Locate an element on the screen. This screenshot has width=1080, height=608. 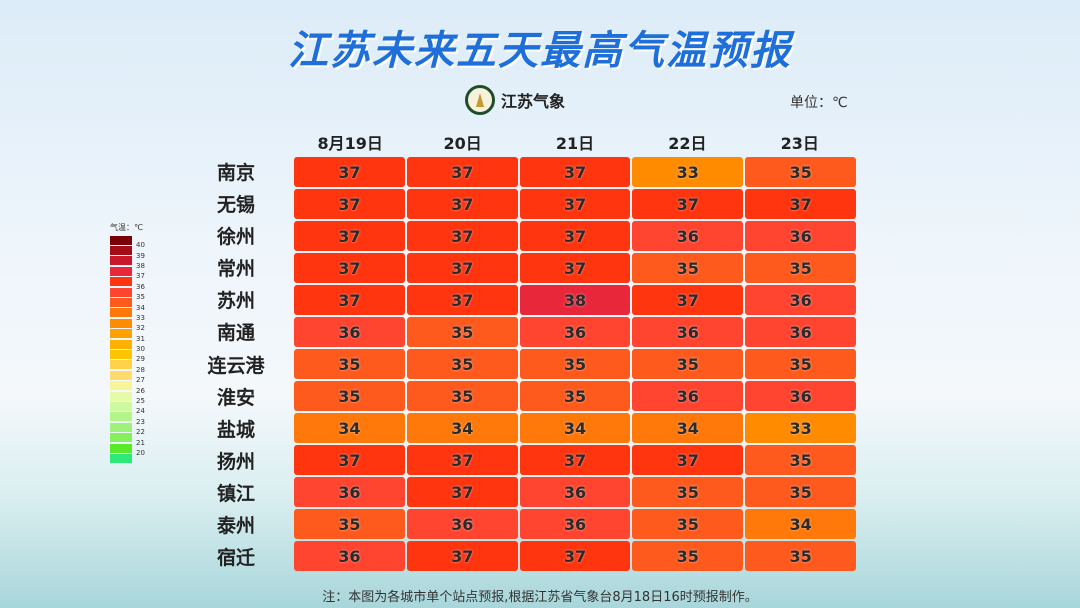
legend-row: 28 is located at coordinates (127, 367).